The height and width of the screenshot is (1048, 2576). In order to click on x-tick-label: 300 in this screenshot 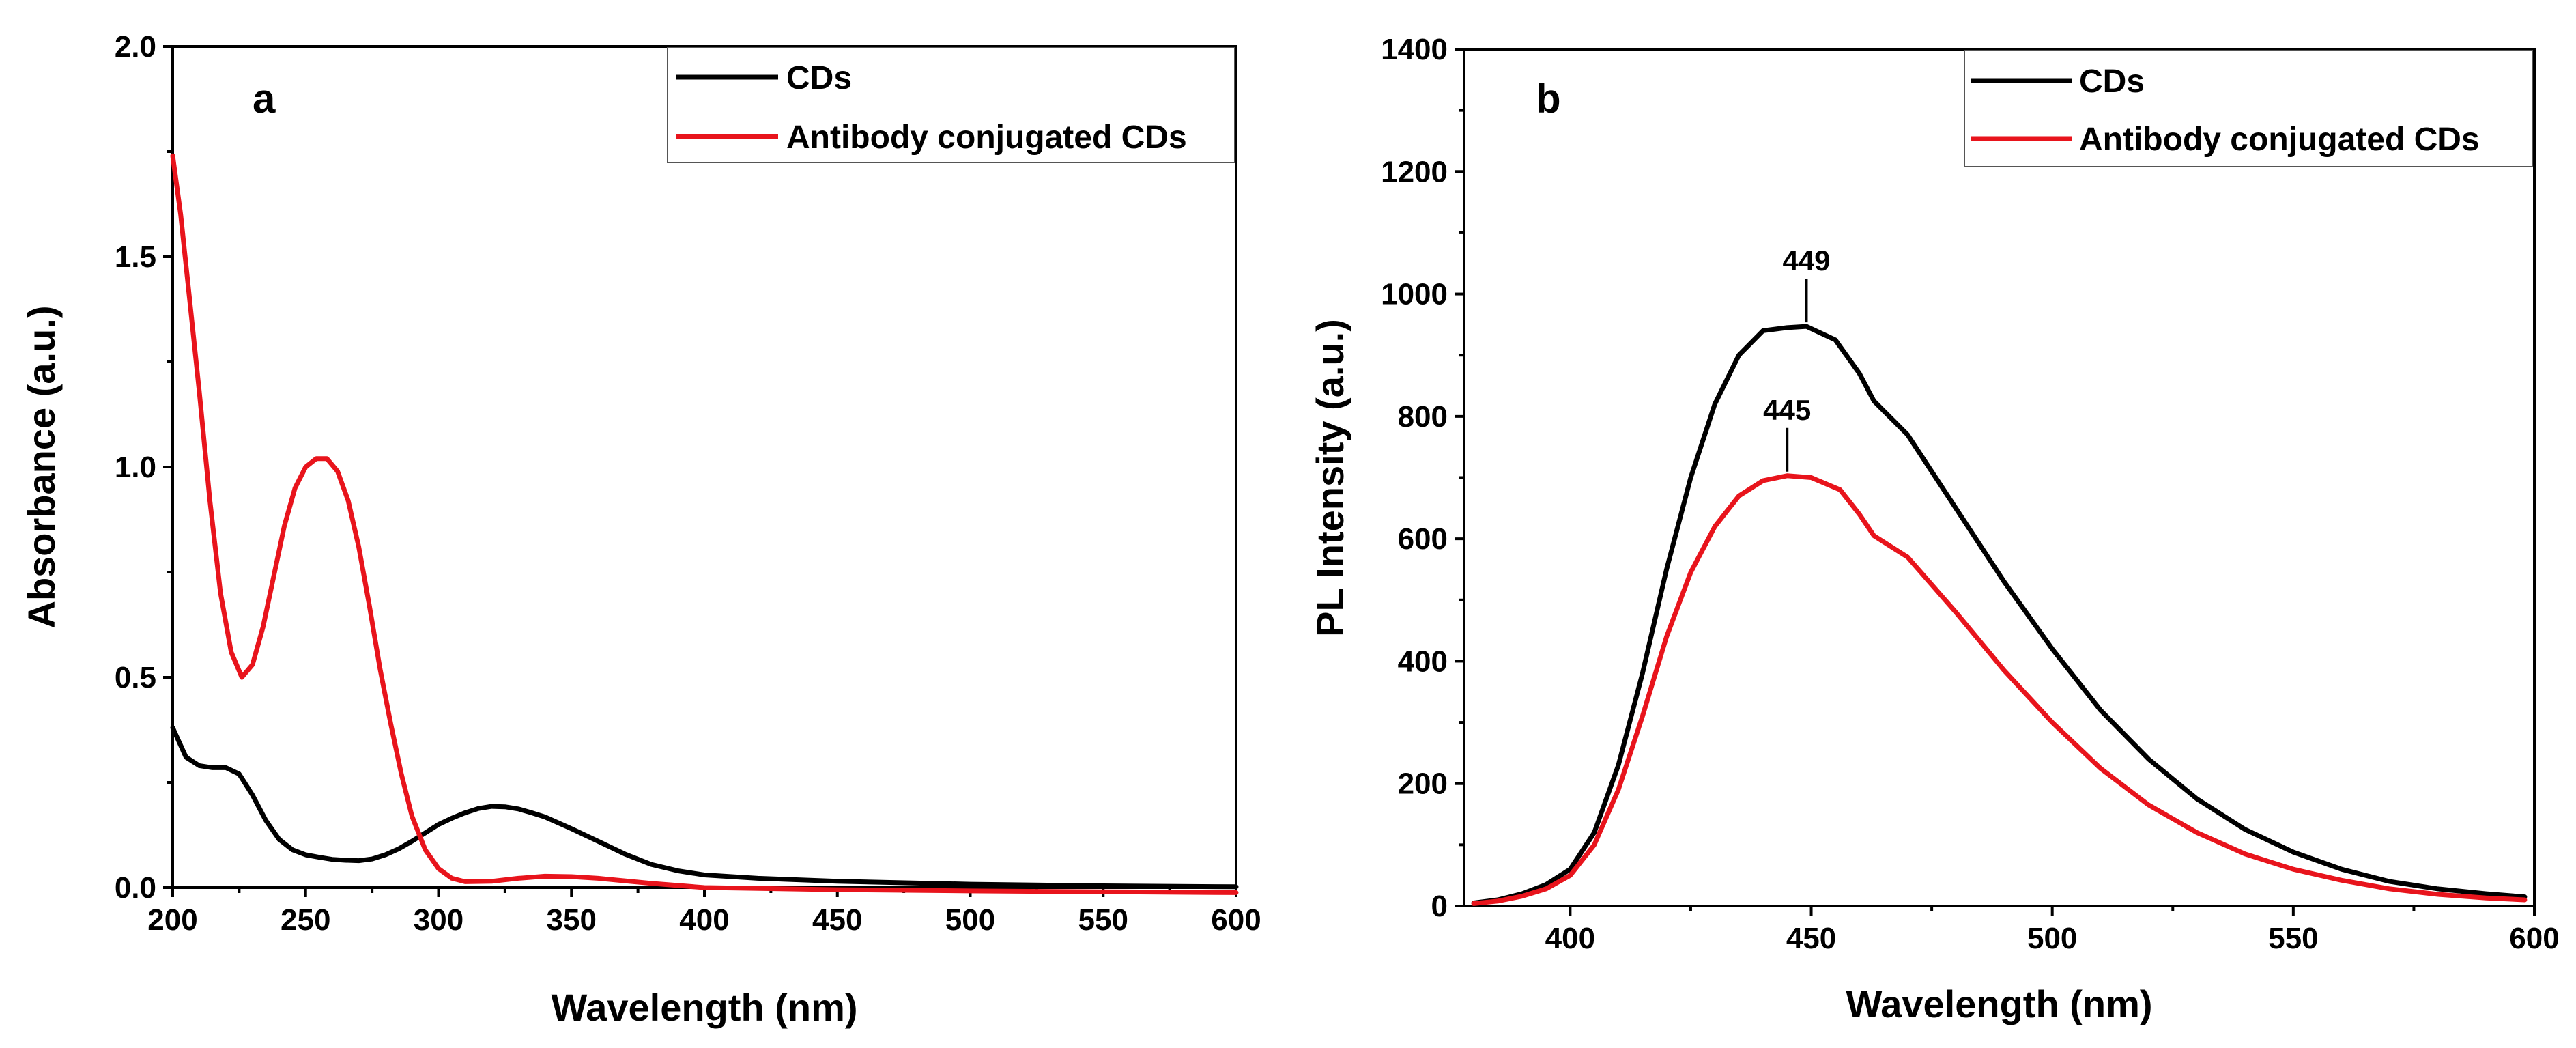, I will do `click(438, 920)`.